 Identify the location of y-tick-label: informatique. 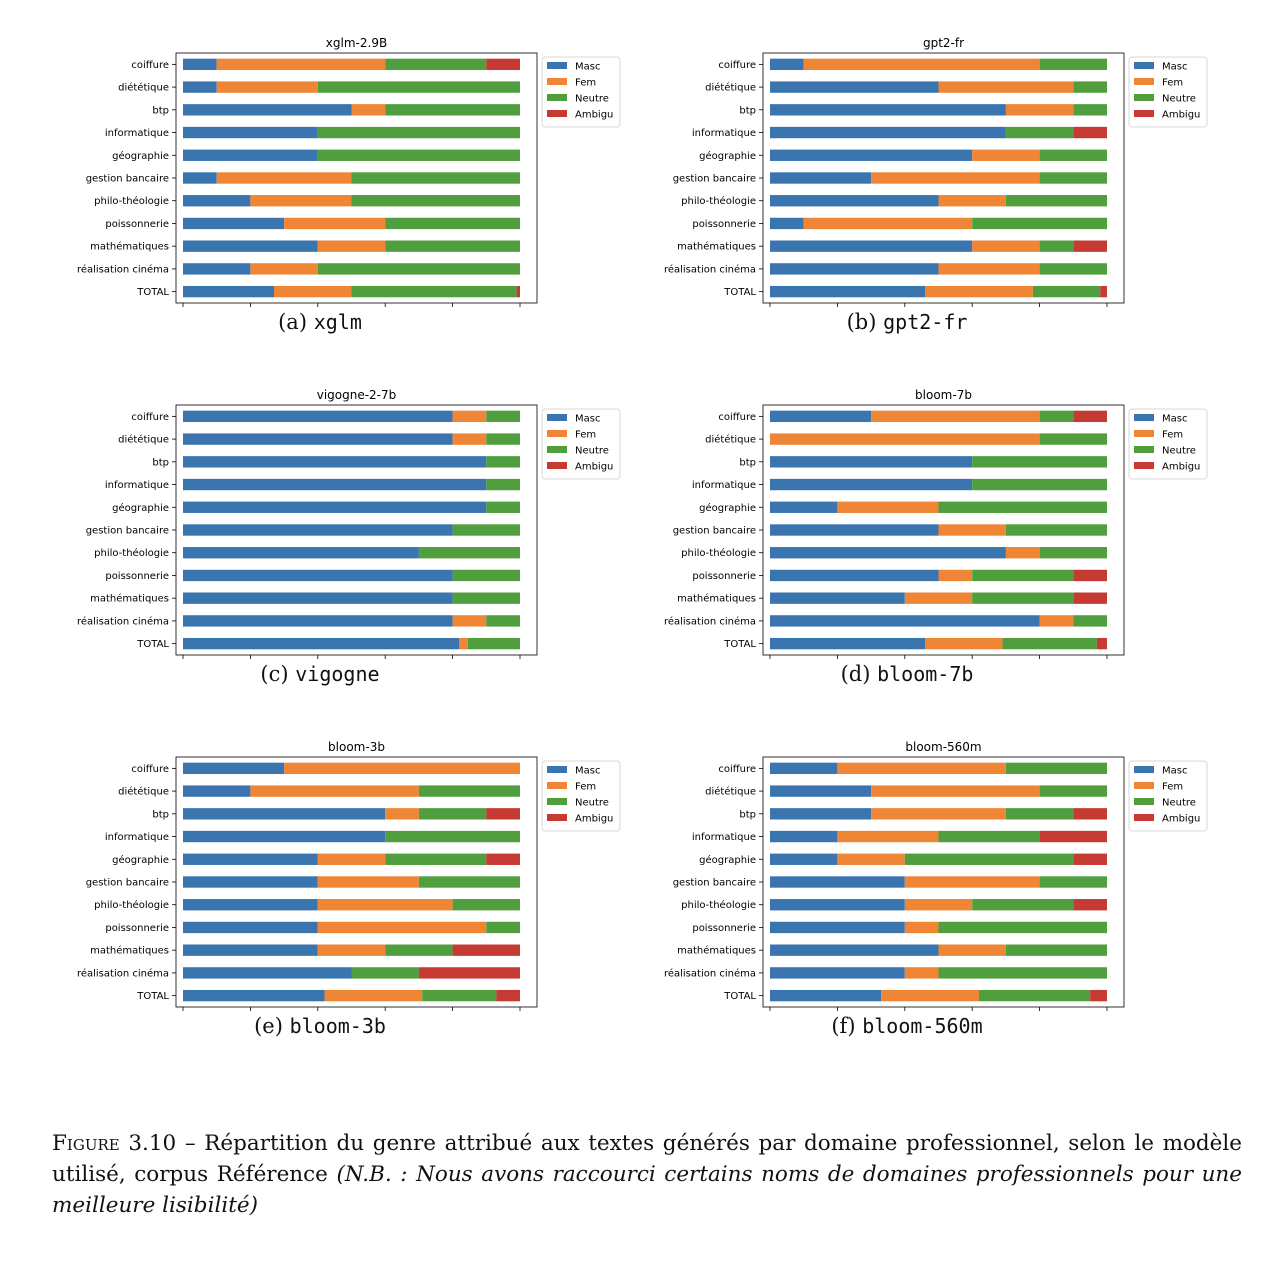
(137, 133).